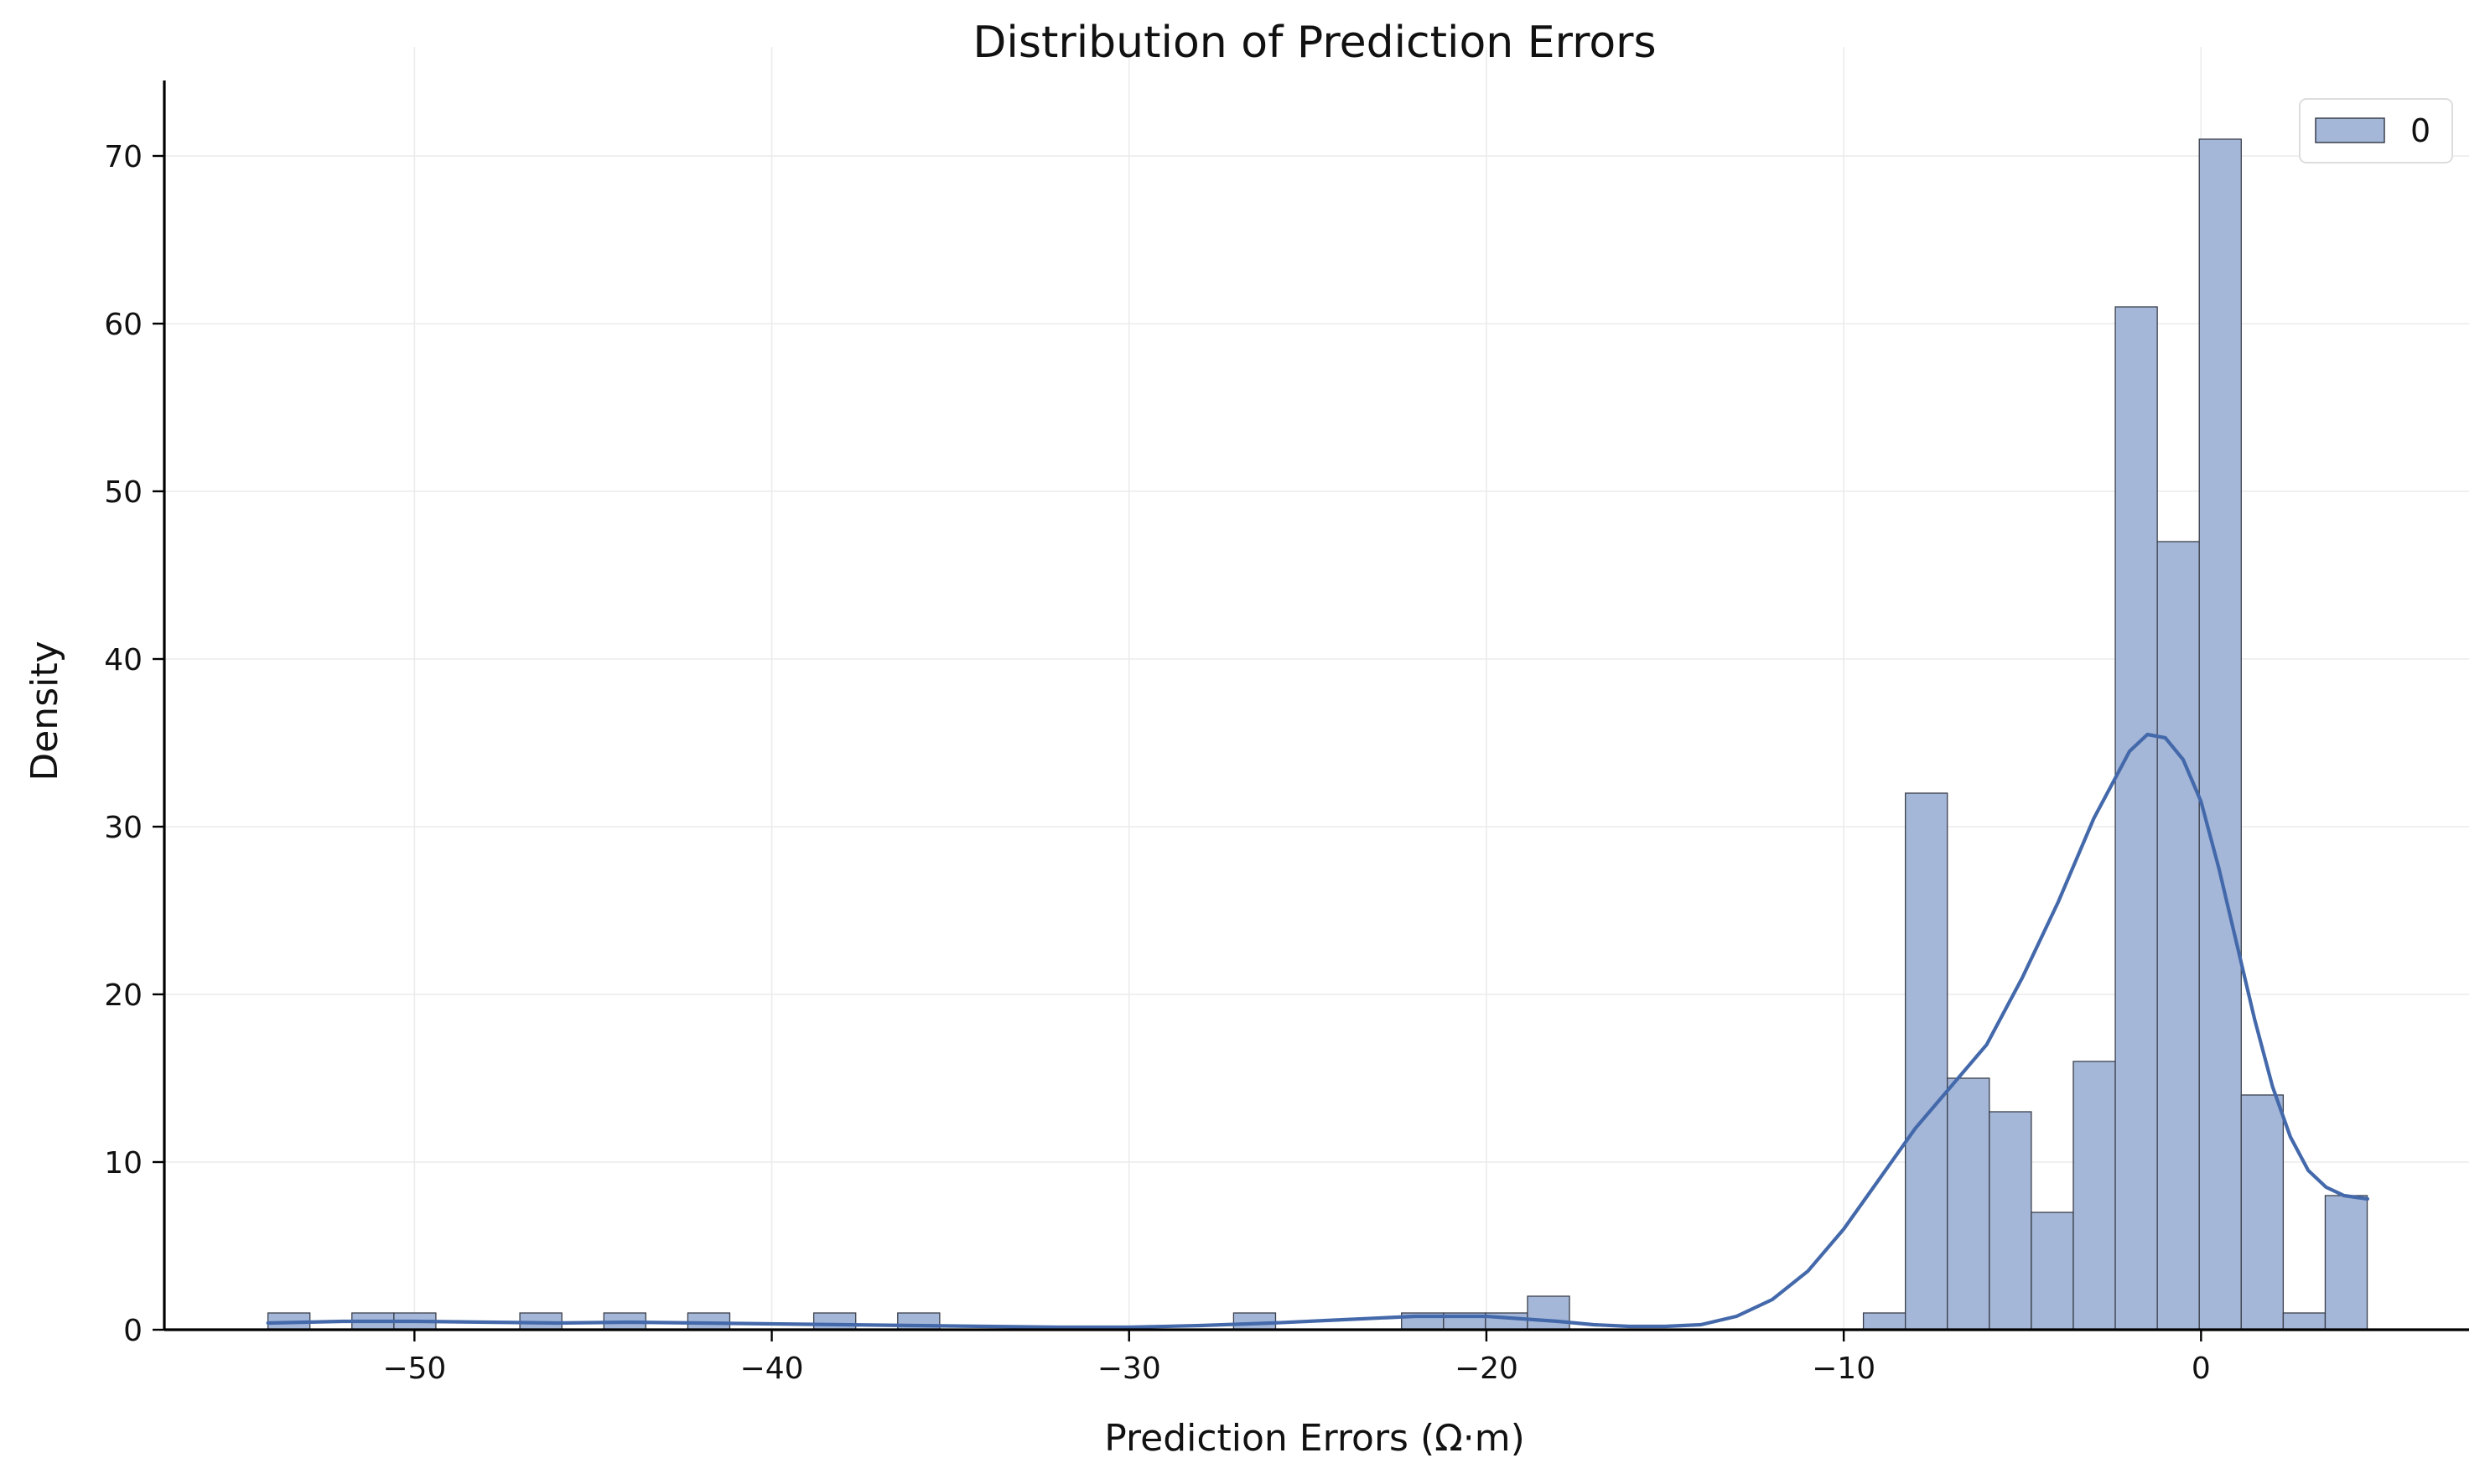 This screenshot has width=2490, height=1484. I want to click on y-axis-ticks: 0 10 20 30 40 50 60 70, so click(134, 744).